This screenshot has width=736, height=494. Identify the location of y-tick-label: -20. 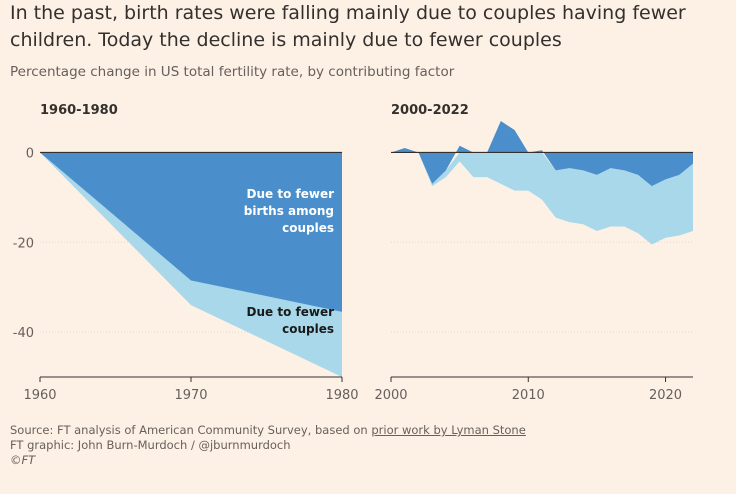
(23, 243).